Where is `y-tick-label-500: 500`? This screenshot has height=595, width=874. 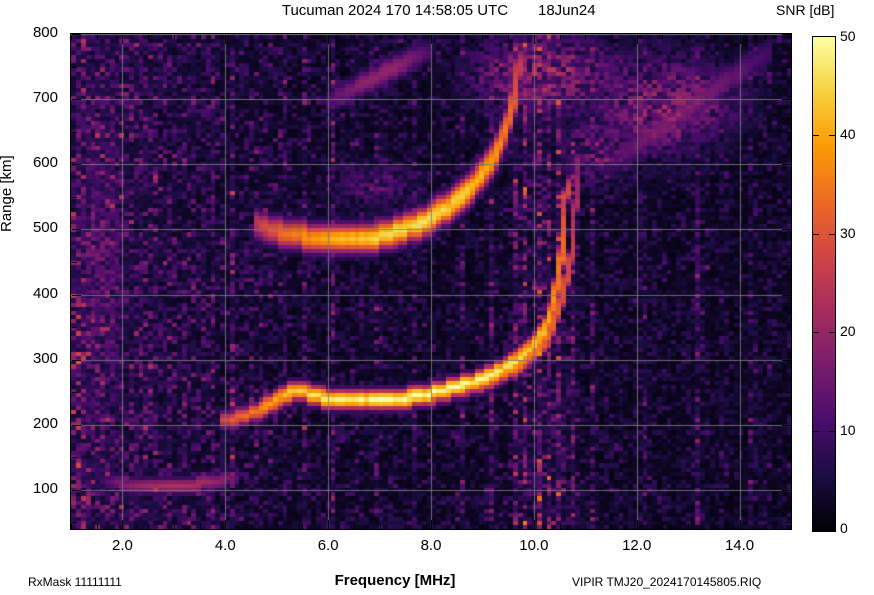
y-tick-label-500: 500 is located at coordinates (45, 228).